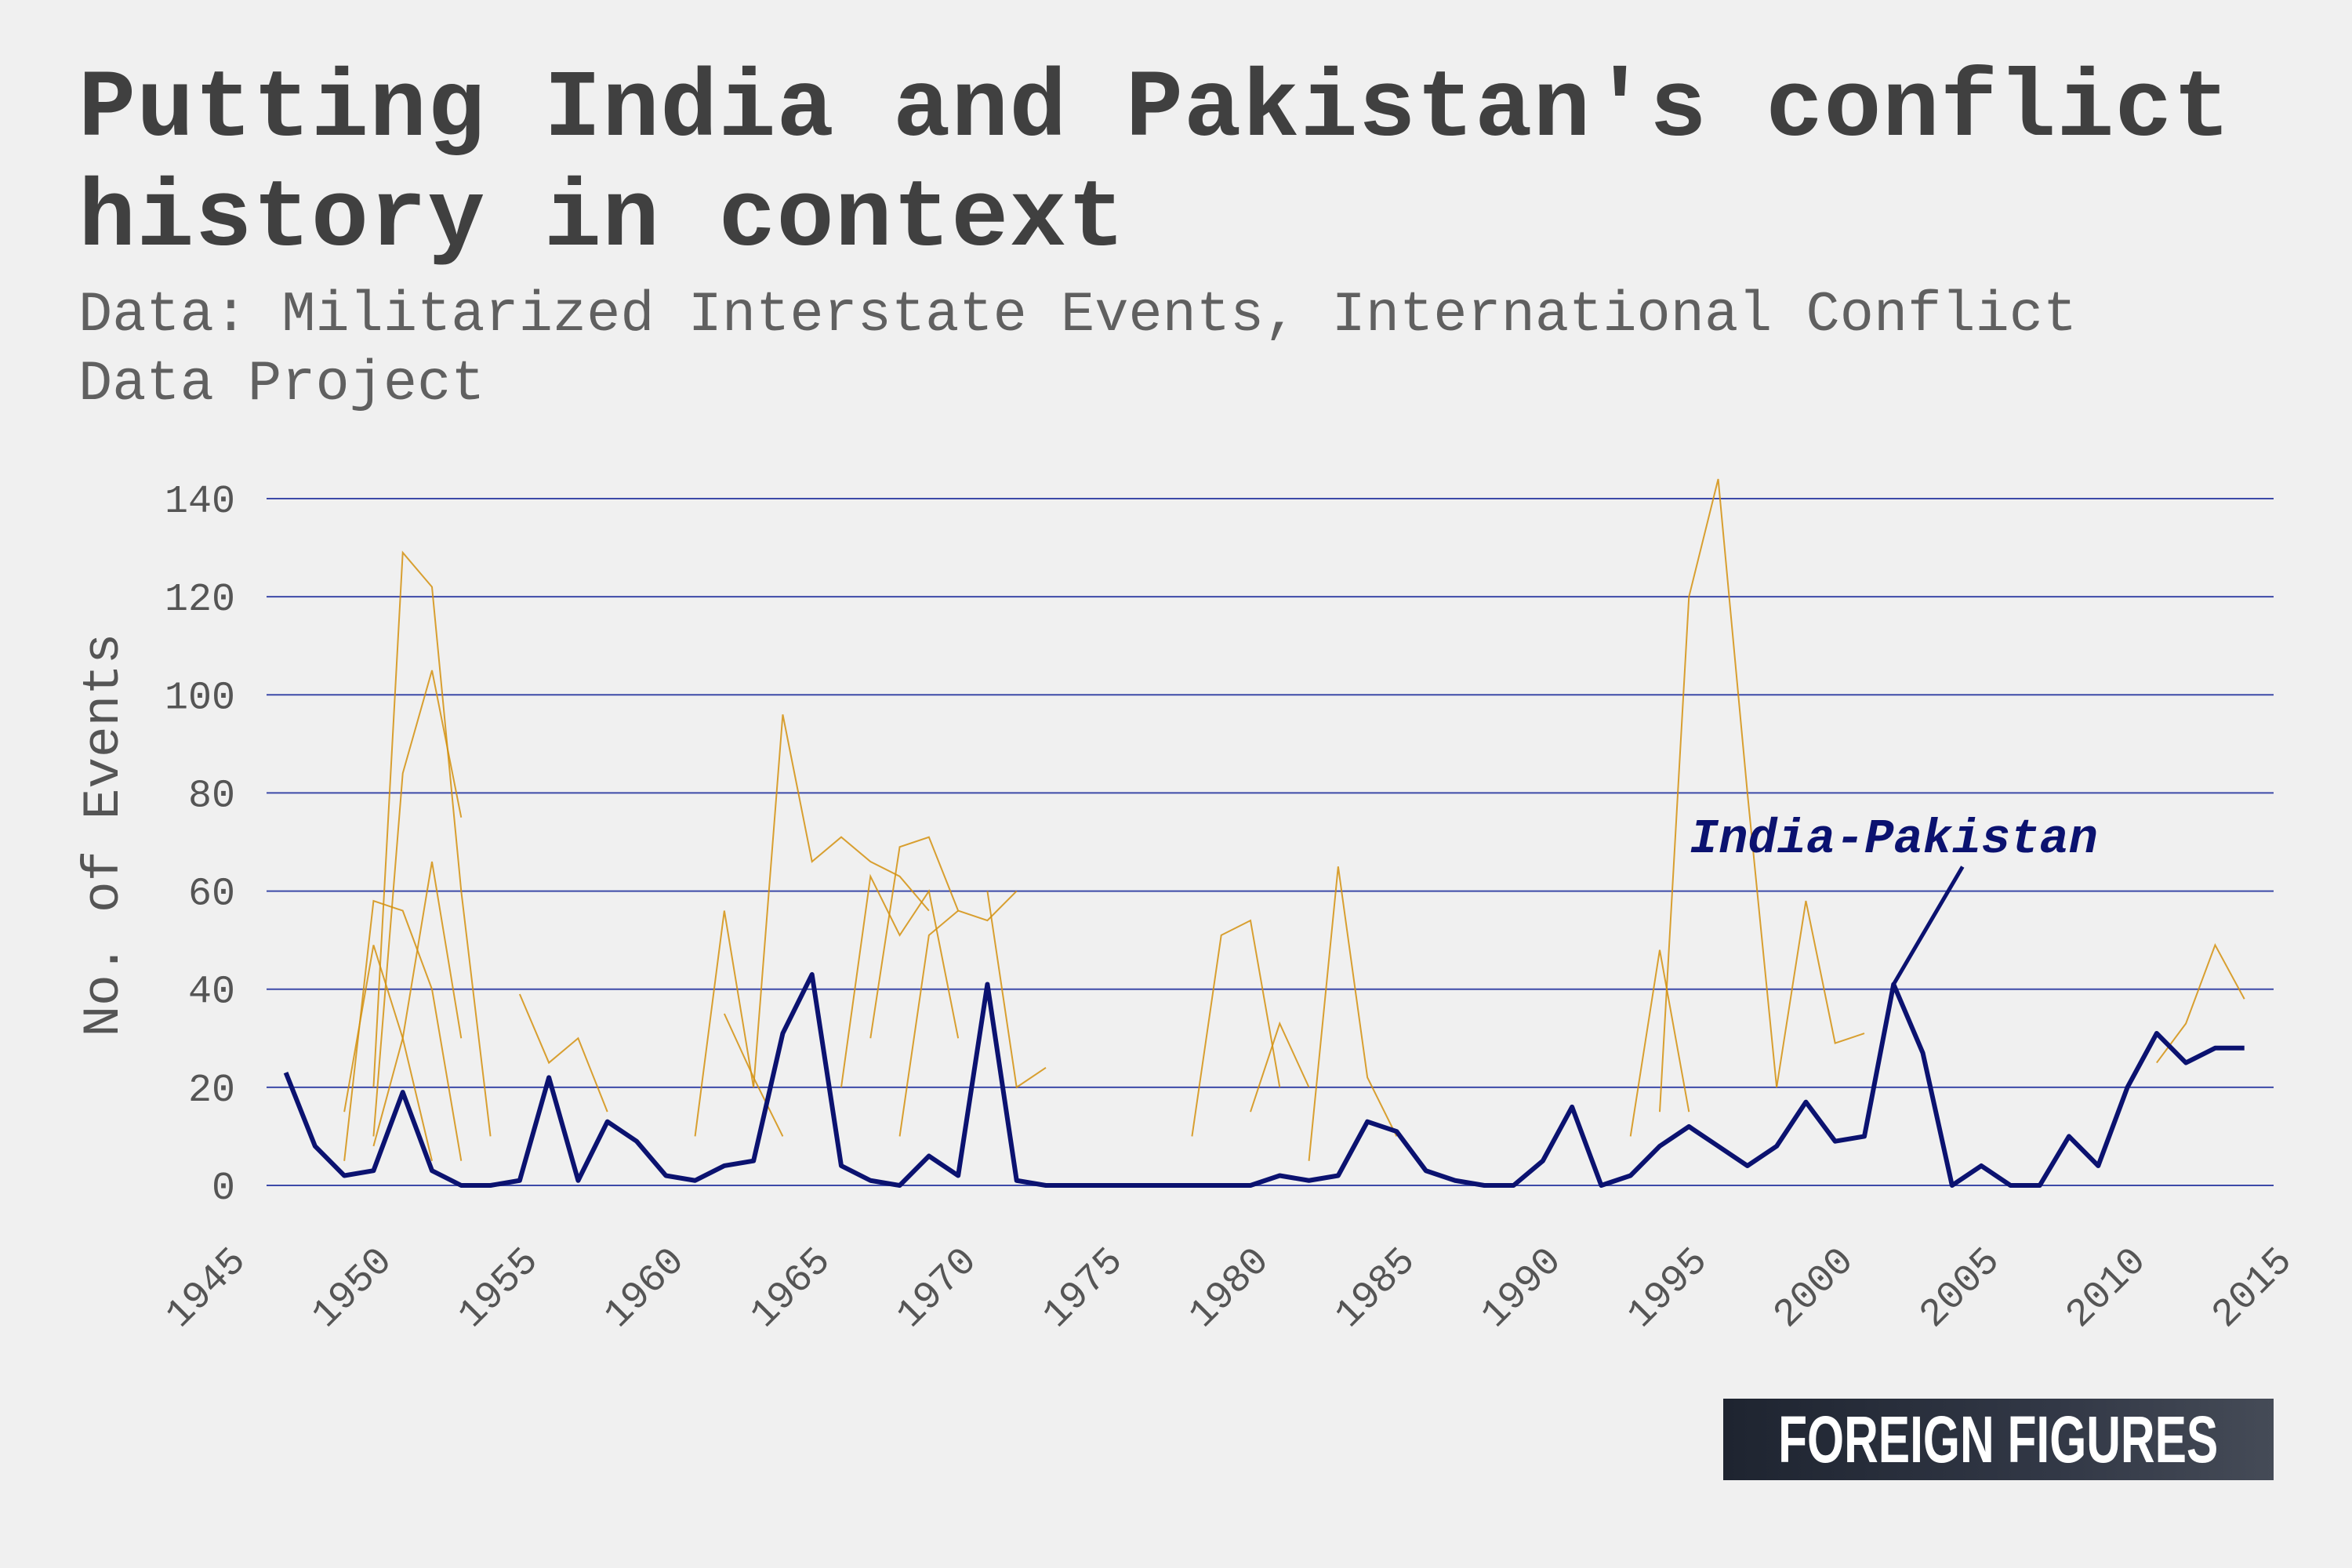 This screenshot has width=2352, height=1568. I want to click on brand-label: FOREIGN FIGURES, so click(1998, 1439).